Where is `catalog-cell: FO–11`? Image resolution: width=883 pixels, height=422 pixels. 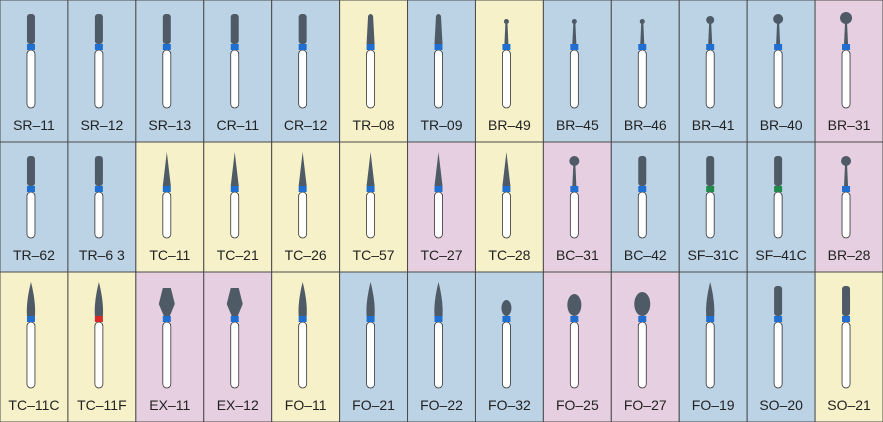
catalog-cell: FO–11 is located at coordinates (306, 346).